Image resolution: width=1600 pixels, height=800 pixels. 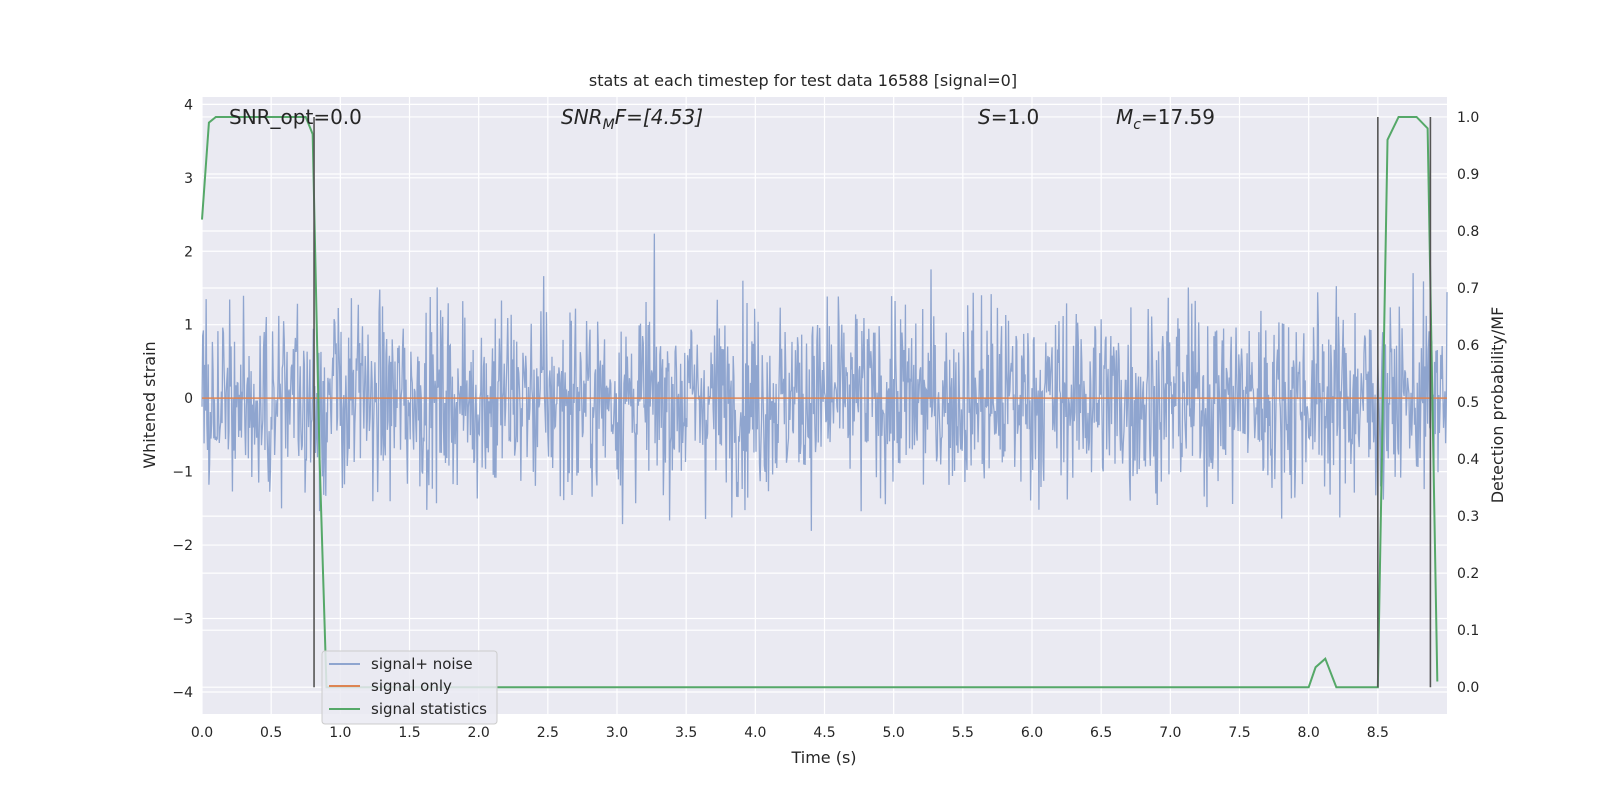 I want to click on legend-label-signal: signal only, so click(x=411, y=686).